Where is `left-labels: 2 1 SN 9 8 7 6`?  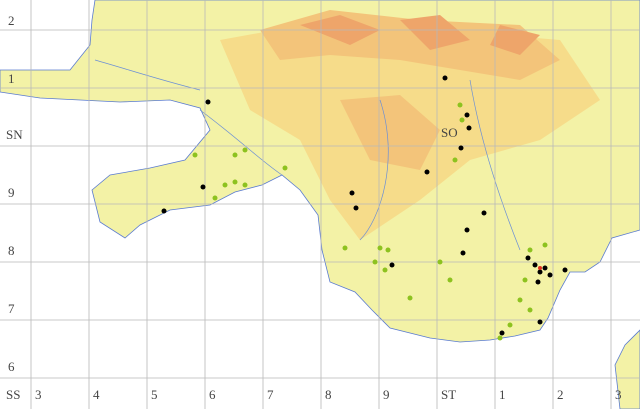
left-labels: 2 1 SN 9 8 7 6 is located at coordinates (14, 193).